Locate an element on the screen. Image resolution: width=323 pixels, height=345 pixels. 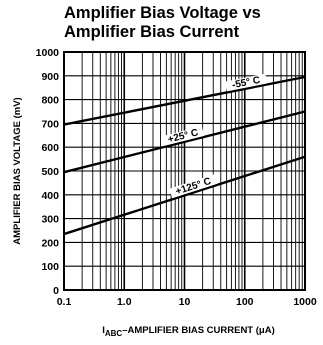
y-tick-label: 800 is located at coordinates (50, 101).